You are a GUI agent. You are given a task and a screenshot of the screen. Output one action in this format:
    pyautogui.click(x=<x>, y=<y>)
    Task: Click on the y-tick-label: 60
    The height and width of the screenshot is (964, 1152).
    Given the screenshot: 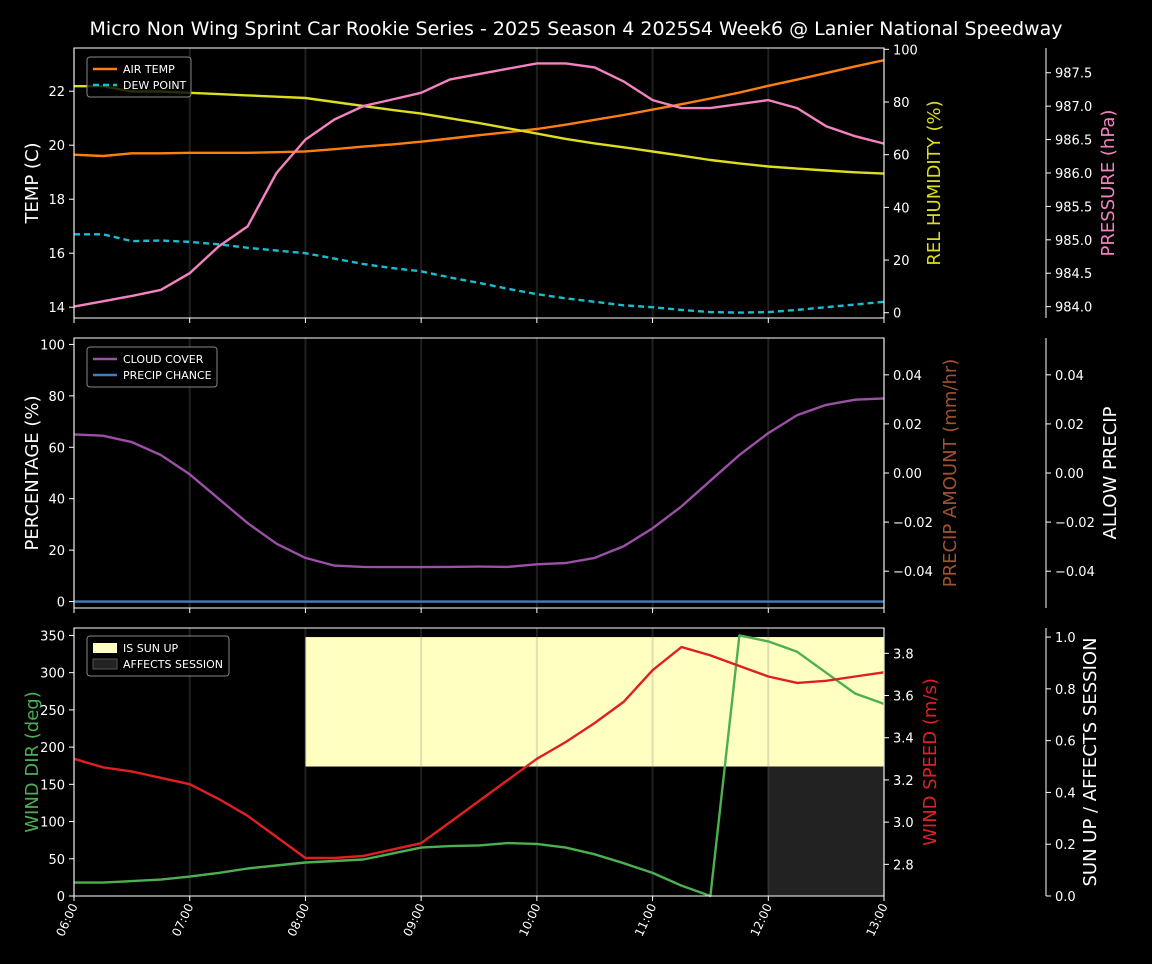 What is the action you would take?
    pyautogui.click(x=56, y=448)
    